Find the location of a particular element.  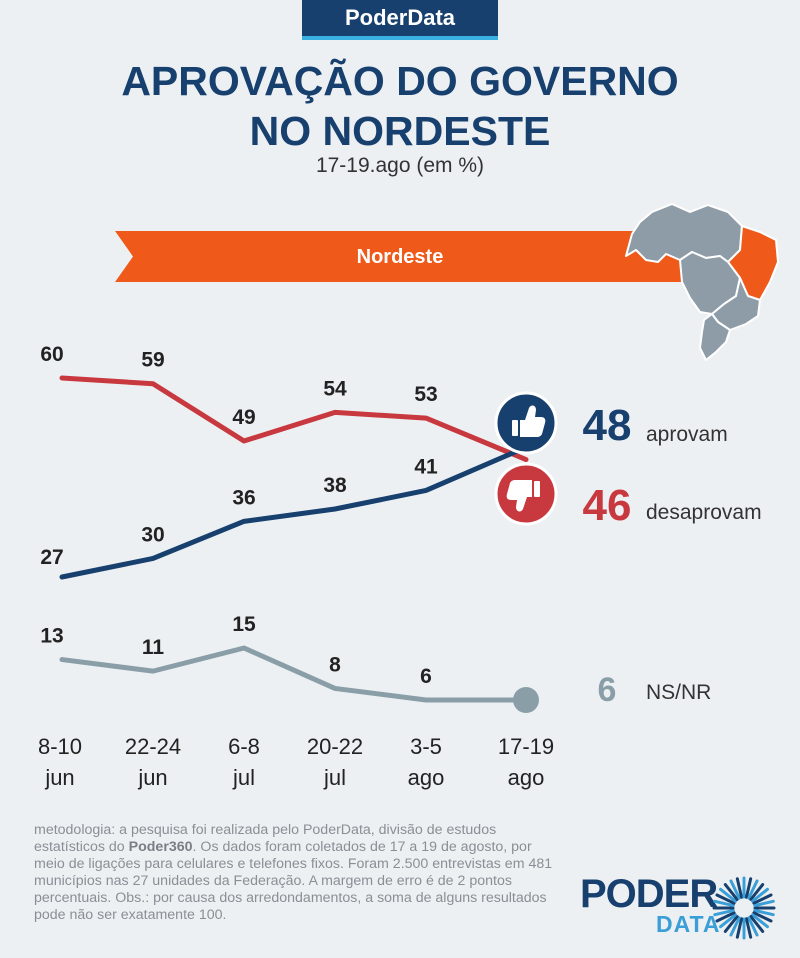

brazil-map is located at coordinates (702, 282).